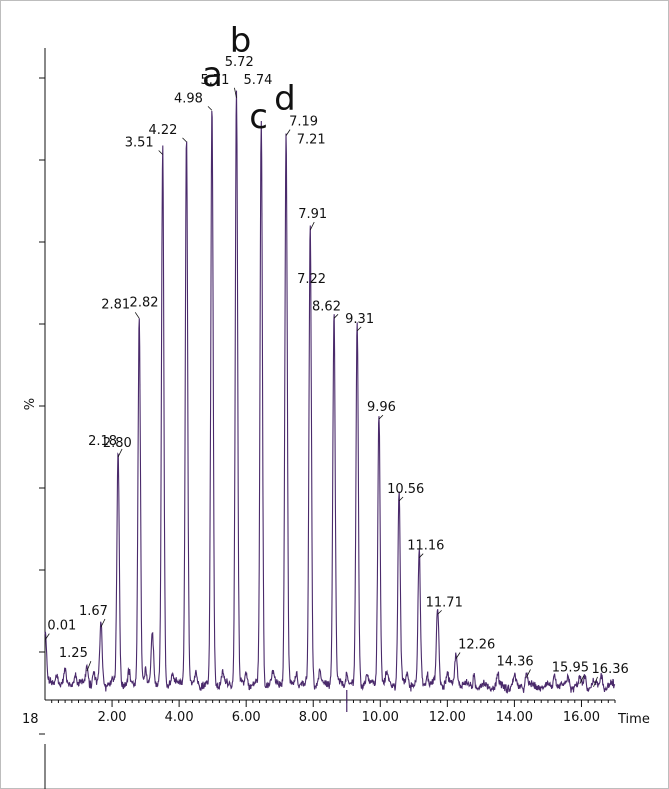 This screenshot has height=789, width=669. Describe the element at coordinates (303, 122) in the screenshot. I see `peak-label: 7.19` at that location.